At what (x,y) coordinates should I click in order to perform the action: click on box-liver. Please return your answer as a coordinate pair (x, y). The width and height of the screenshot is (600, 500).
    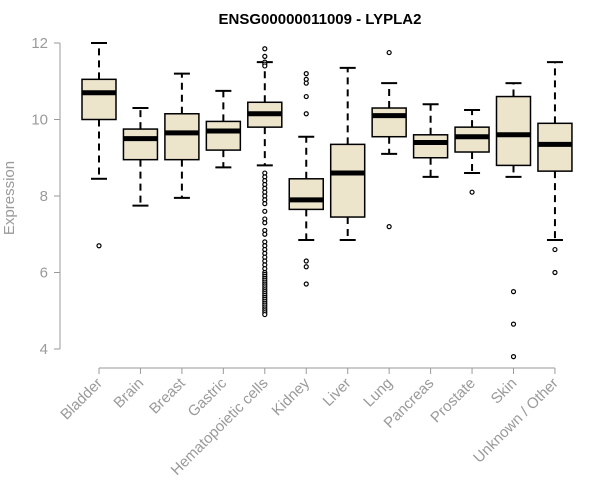
    Looking at the image, I should click on (347, 153).